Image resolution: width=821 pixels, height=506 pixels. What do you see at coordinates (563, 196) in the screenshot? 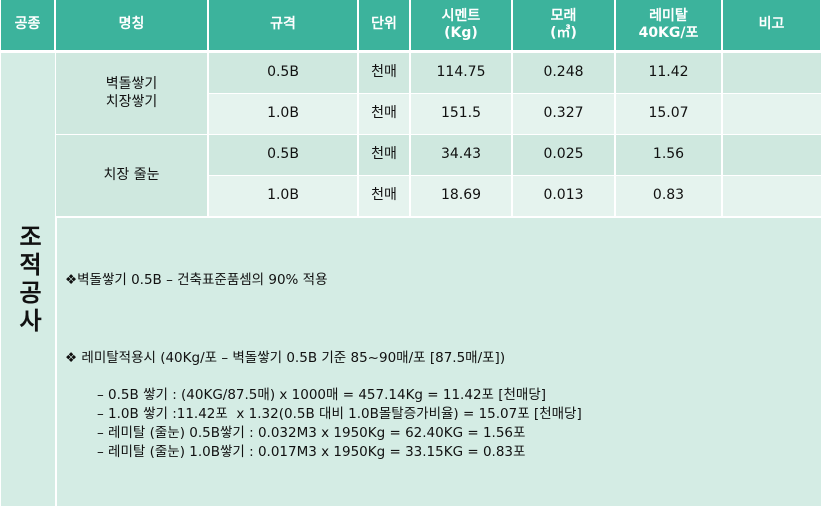
I see `data-cell: 0.013` at bounding box center [563, 196].